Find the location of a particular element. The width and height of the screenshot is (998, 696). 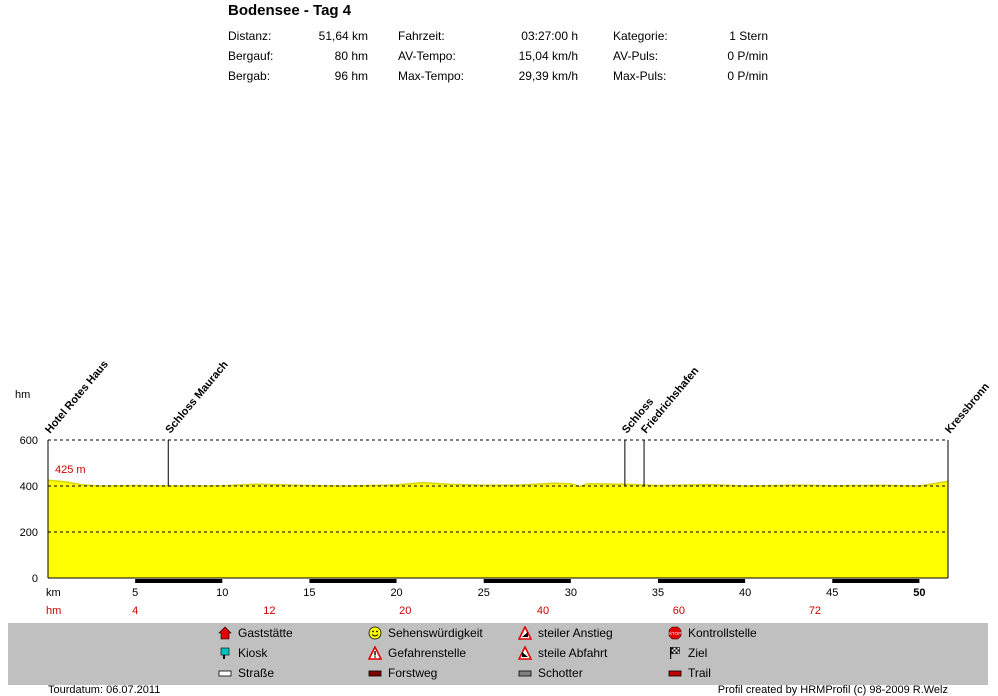

legend-item-danger: Gefahrenstelle is located at coordinates (417, 652).